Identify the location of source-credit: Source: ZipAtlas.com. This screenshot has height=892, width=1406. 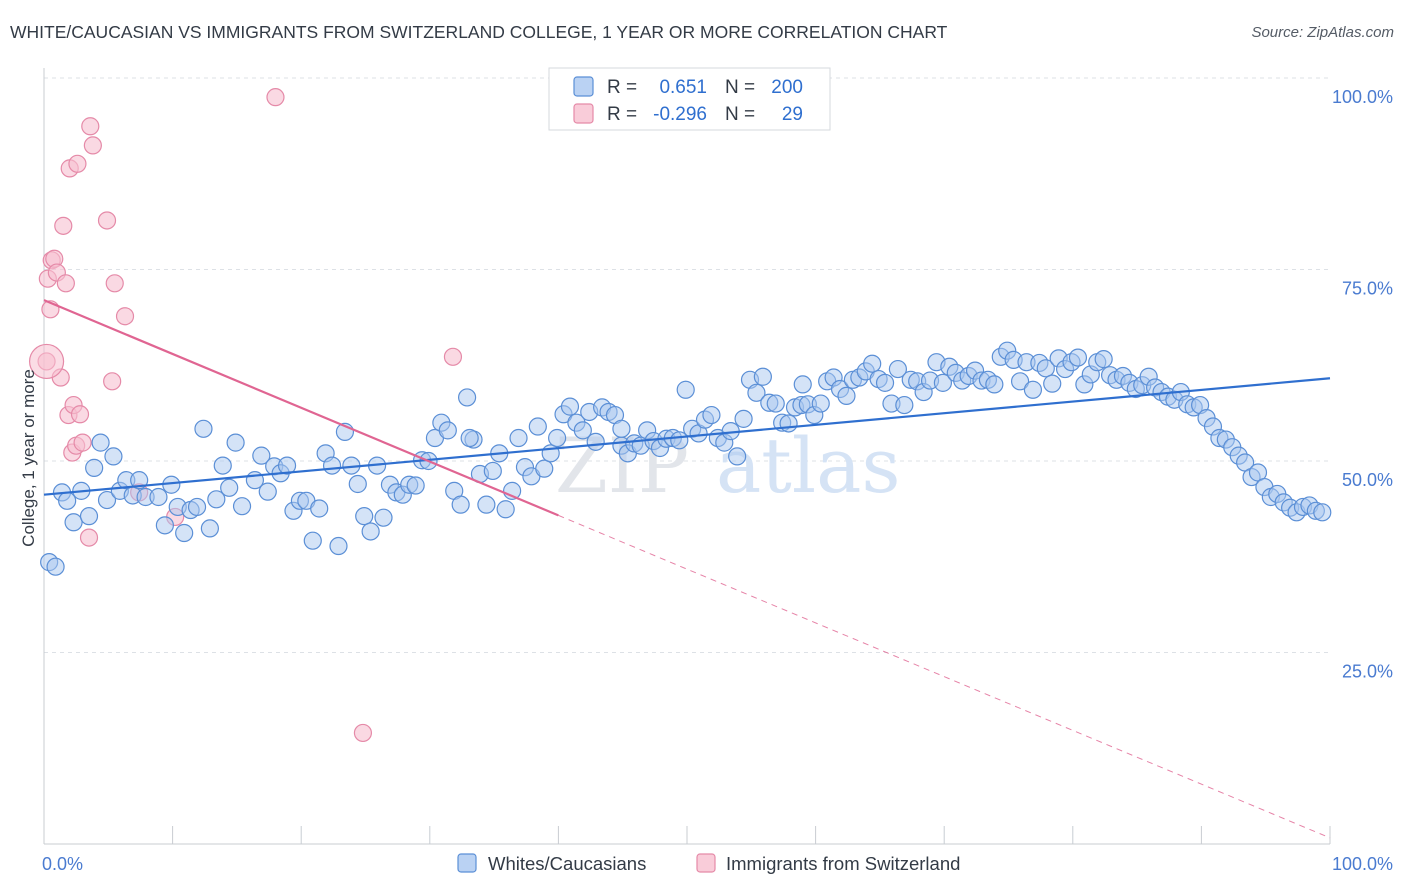
(1322, 32).